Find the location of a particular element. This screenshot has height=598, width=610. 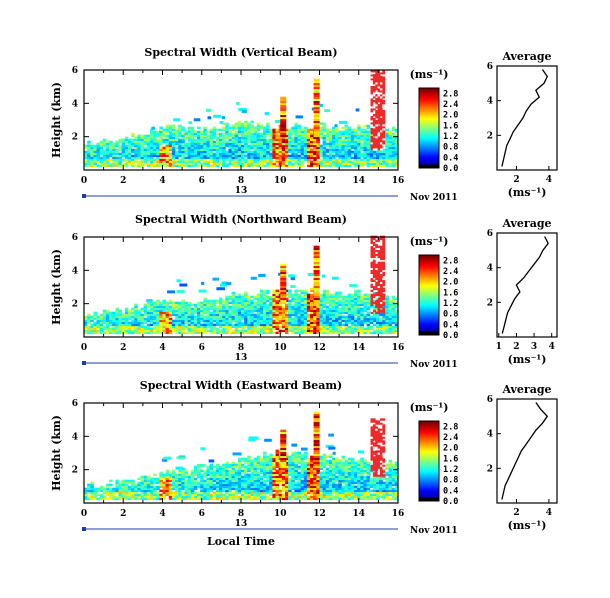

colorbar-label: 2.8 is located at coordinates (450, 261).